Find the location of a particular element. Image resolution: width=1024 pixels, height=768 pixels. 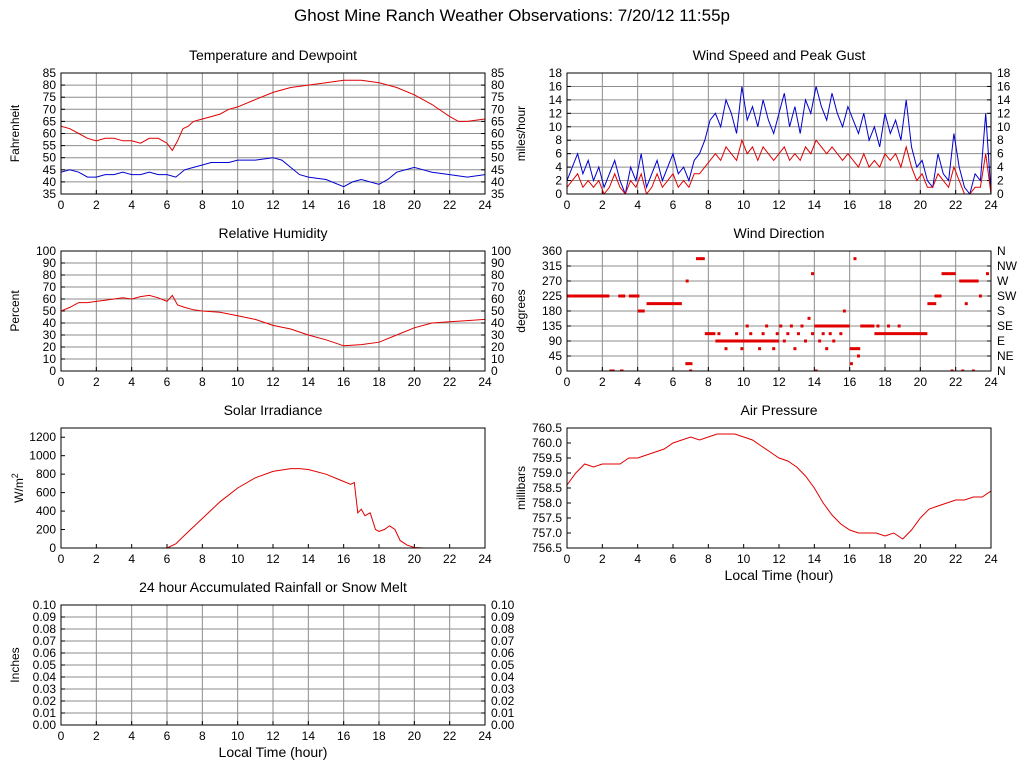

x-axis-label: Local Time (hour) is located at coordinates (779, 575).